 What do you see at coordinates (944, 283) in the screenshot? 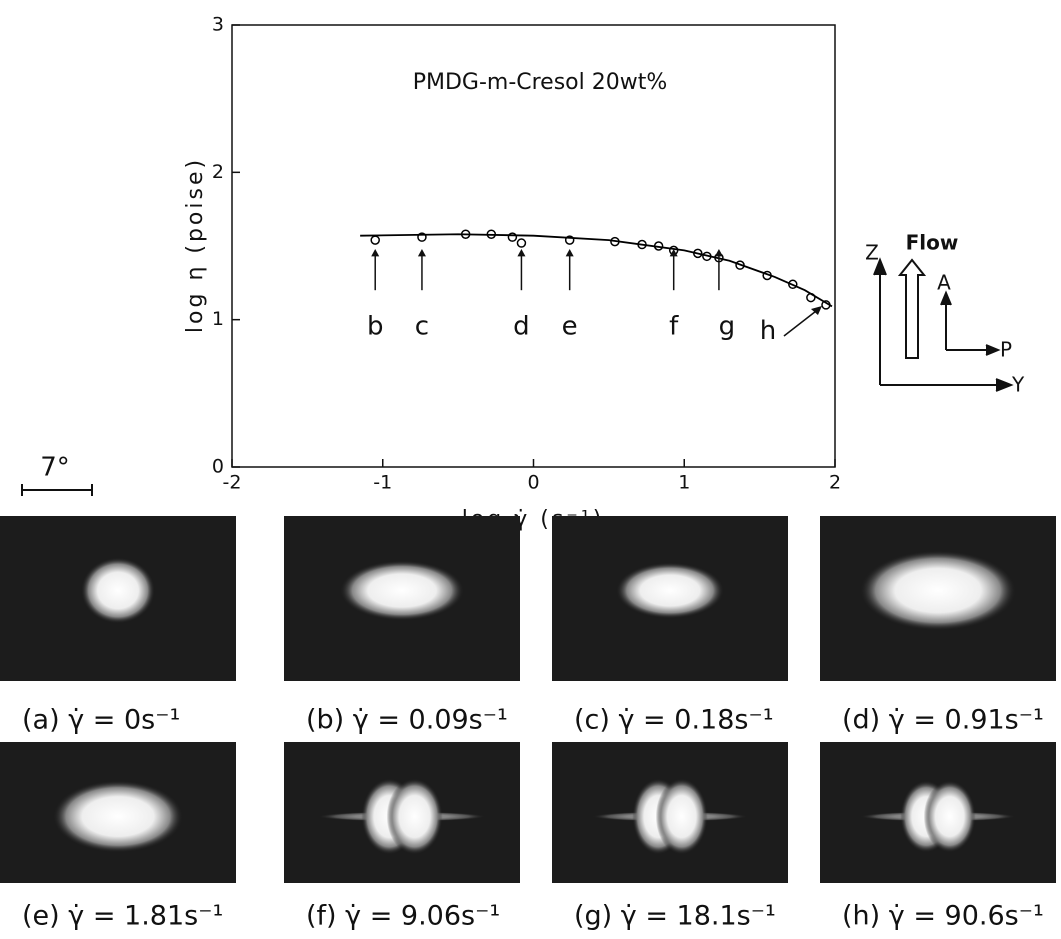
I see `analyzer-label: A` at bounding box center [944, 283].